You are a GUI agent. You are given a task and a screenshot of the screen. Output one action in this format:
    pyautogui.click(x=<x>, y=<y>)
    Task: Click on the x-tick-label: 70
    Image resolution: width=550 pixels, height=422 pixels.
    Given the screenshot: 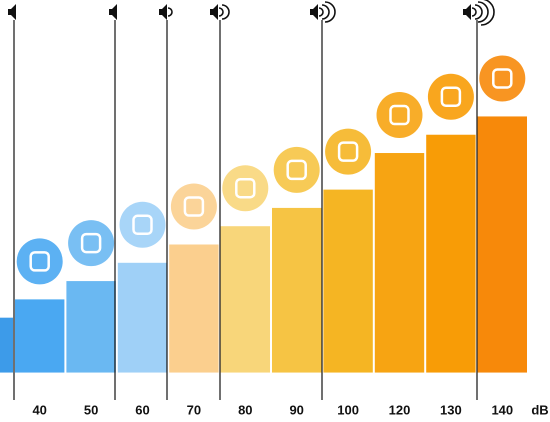 What is the action you would take?
    pyautogui.click(x=194, y=409)
    